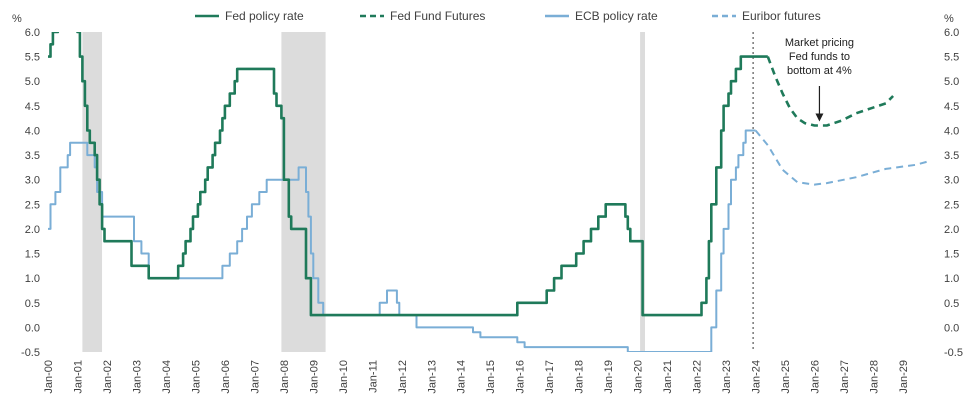 This screenshot has height=407, width=969. I want to click on x-tick-label: Jan-29, so click(904, 377).